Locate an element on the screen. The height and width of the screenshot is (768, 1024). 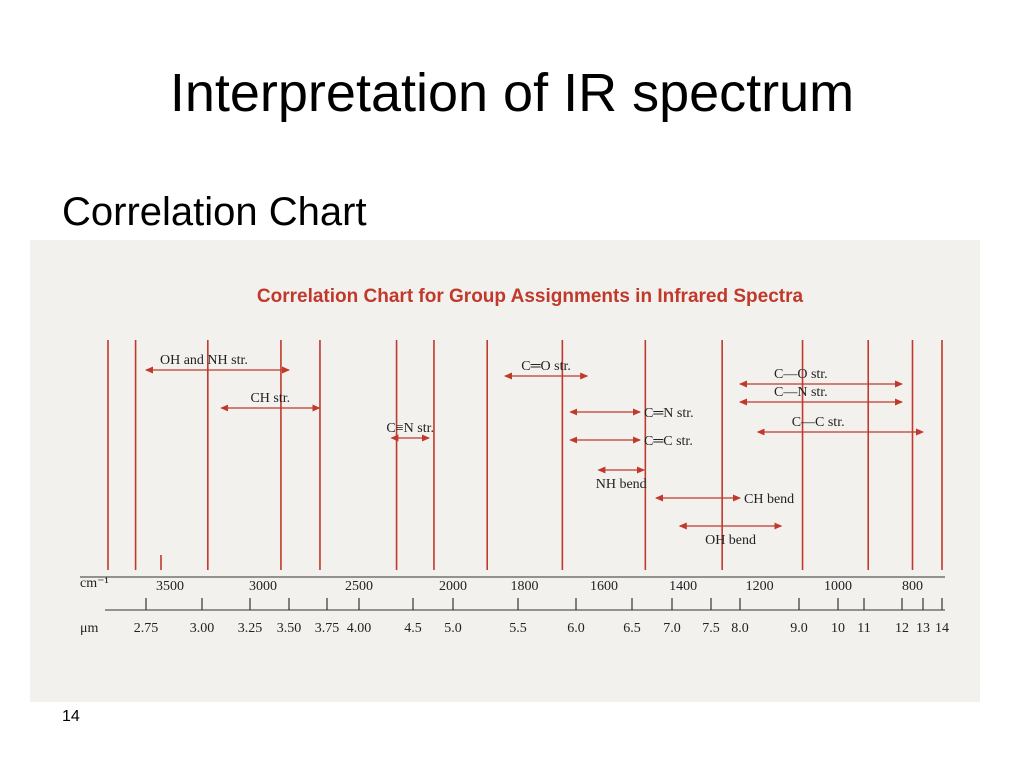
band-label: C—N str. is located at coordinates (801, 392).